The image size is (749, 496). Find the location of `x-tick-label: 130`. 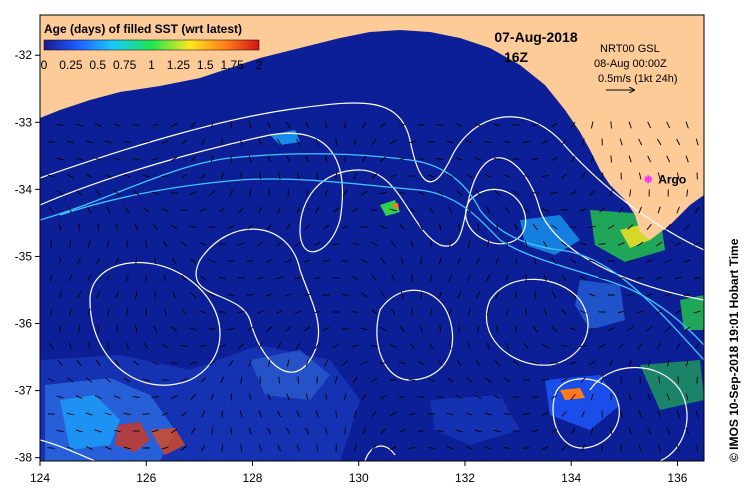

x-tick-label: 130 is located at coordinates (359, 478).